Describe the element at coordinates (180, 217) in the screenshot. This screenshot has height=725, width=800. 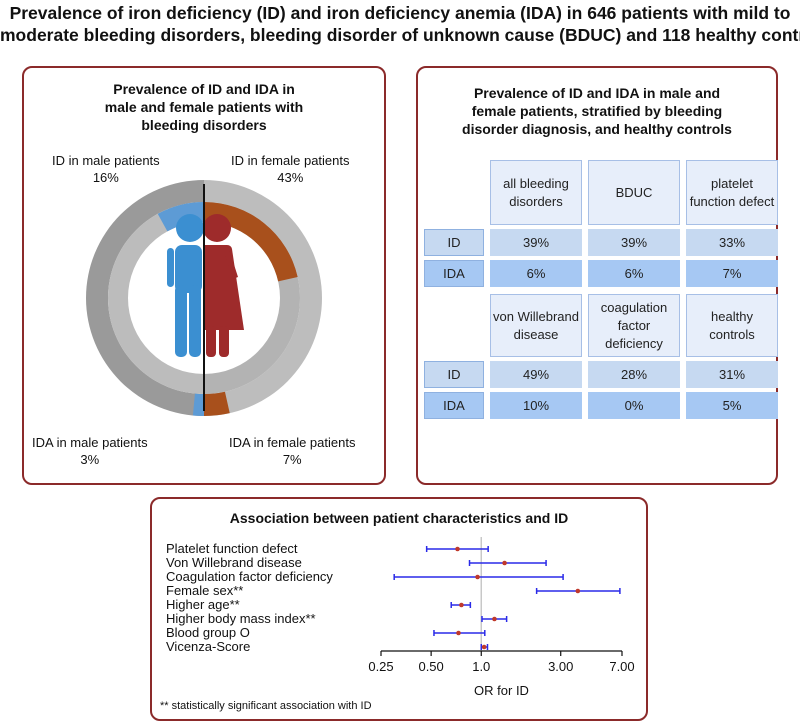
I see `id-male-segment` at that location.